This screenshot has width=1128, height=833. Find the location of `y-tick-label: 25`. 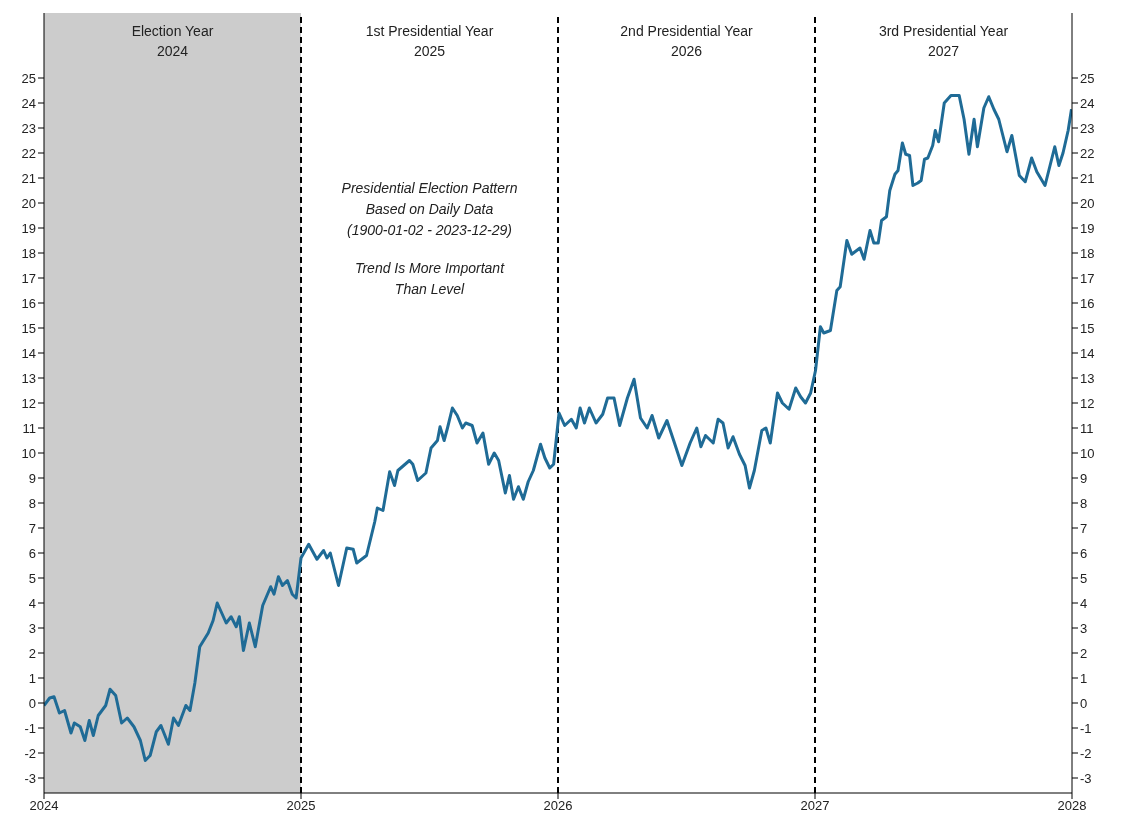

y-tick-label: 25 is located at coordinates (28, 78).